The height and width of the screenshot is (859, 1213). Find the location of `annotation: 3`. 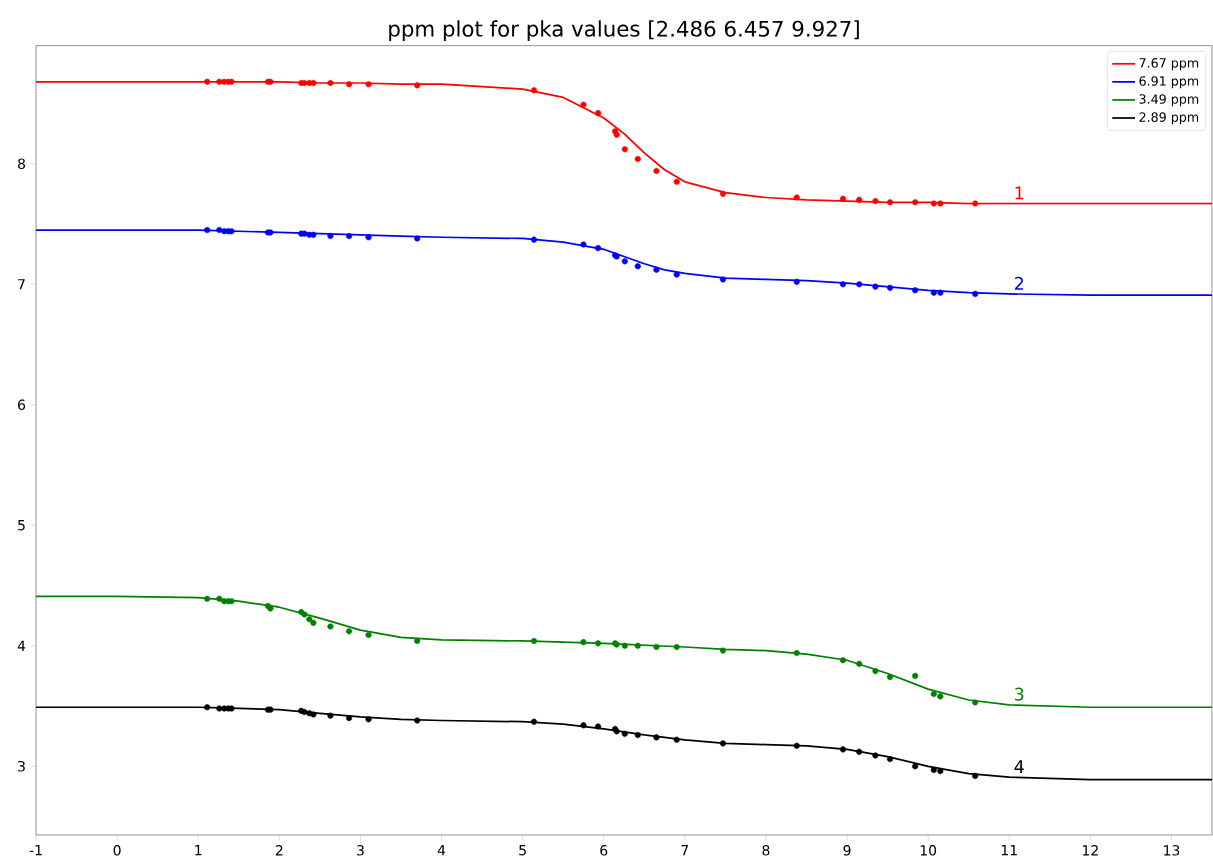

annotation: 3 is located at coordinates (1019, 694).